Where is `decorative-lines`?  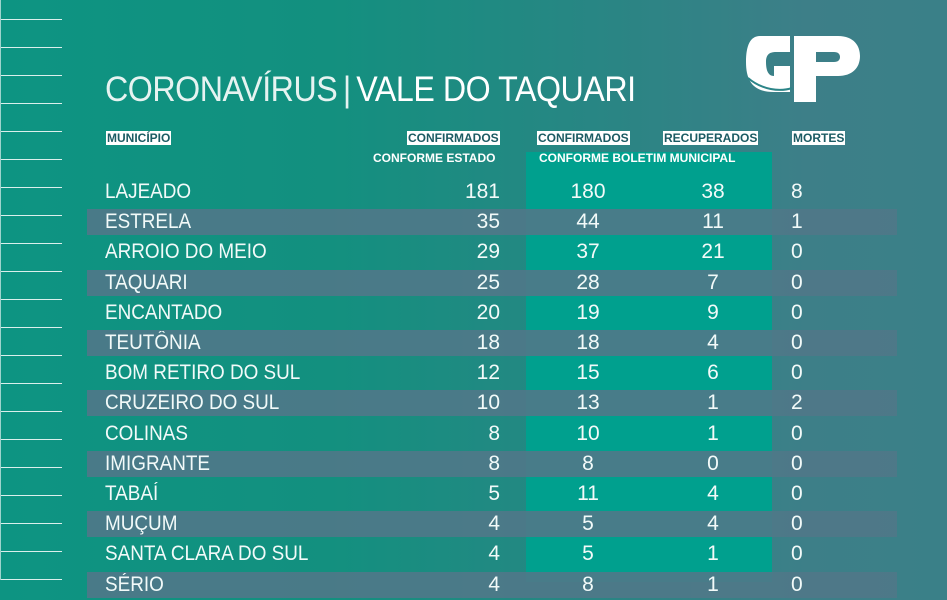
decorative-lines is located at coordinates (31, 290).